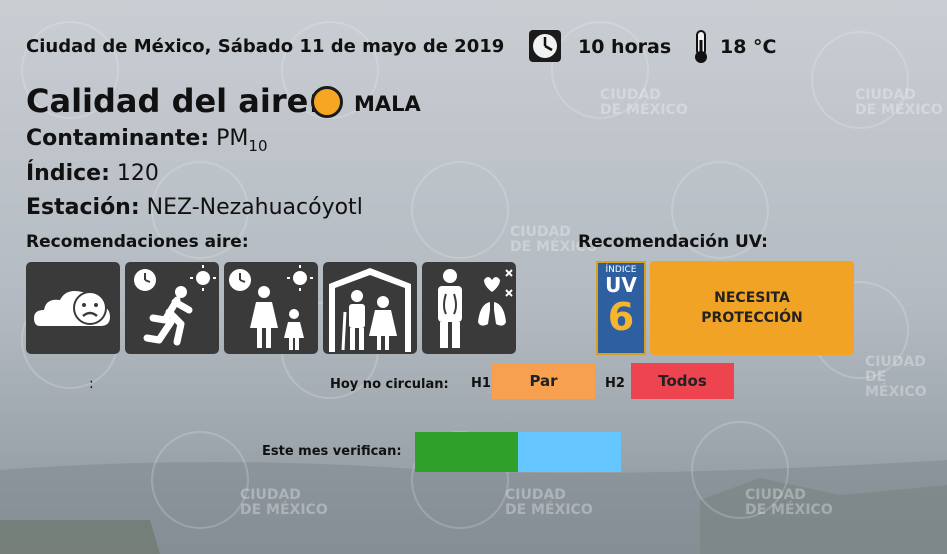  Describe the element at coordinates (569, 452) in the screenshot. I see `verification-color-blue` at that location.